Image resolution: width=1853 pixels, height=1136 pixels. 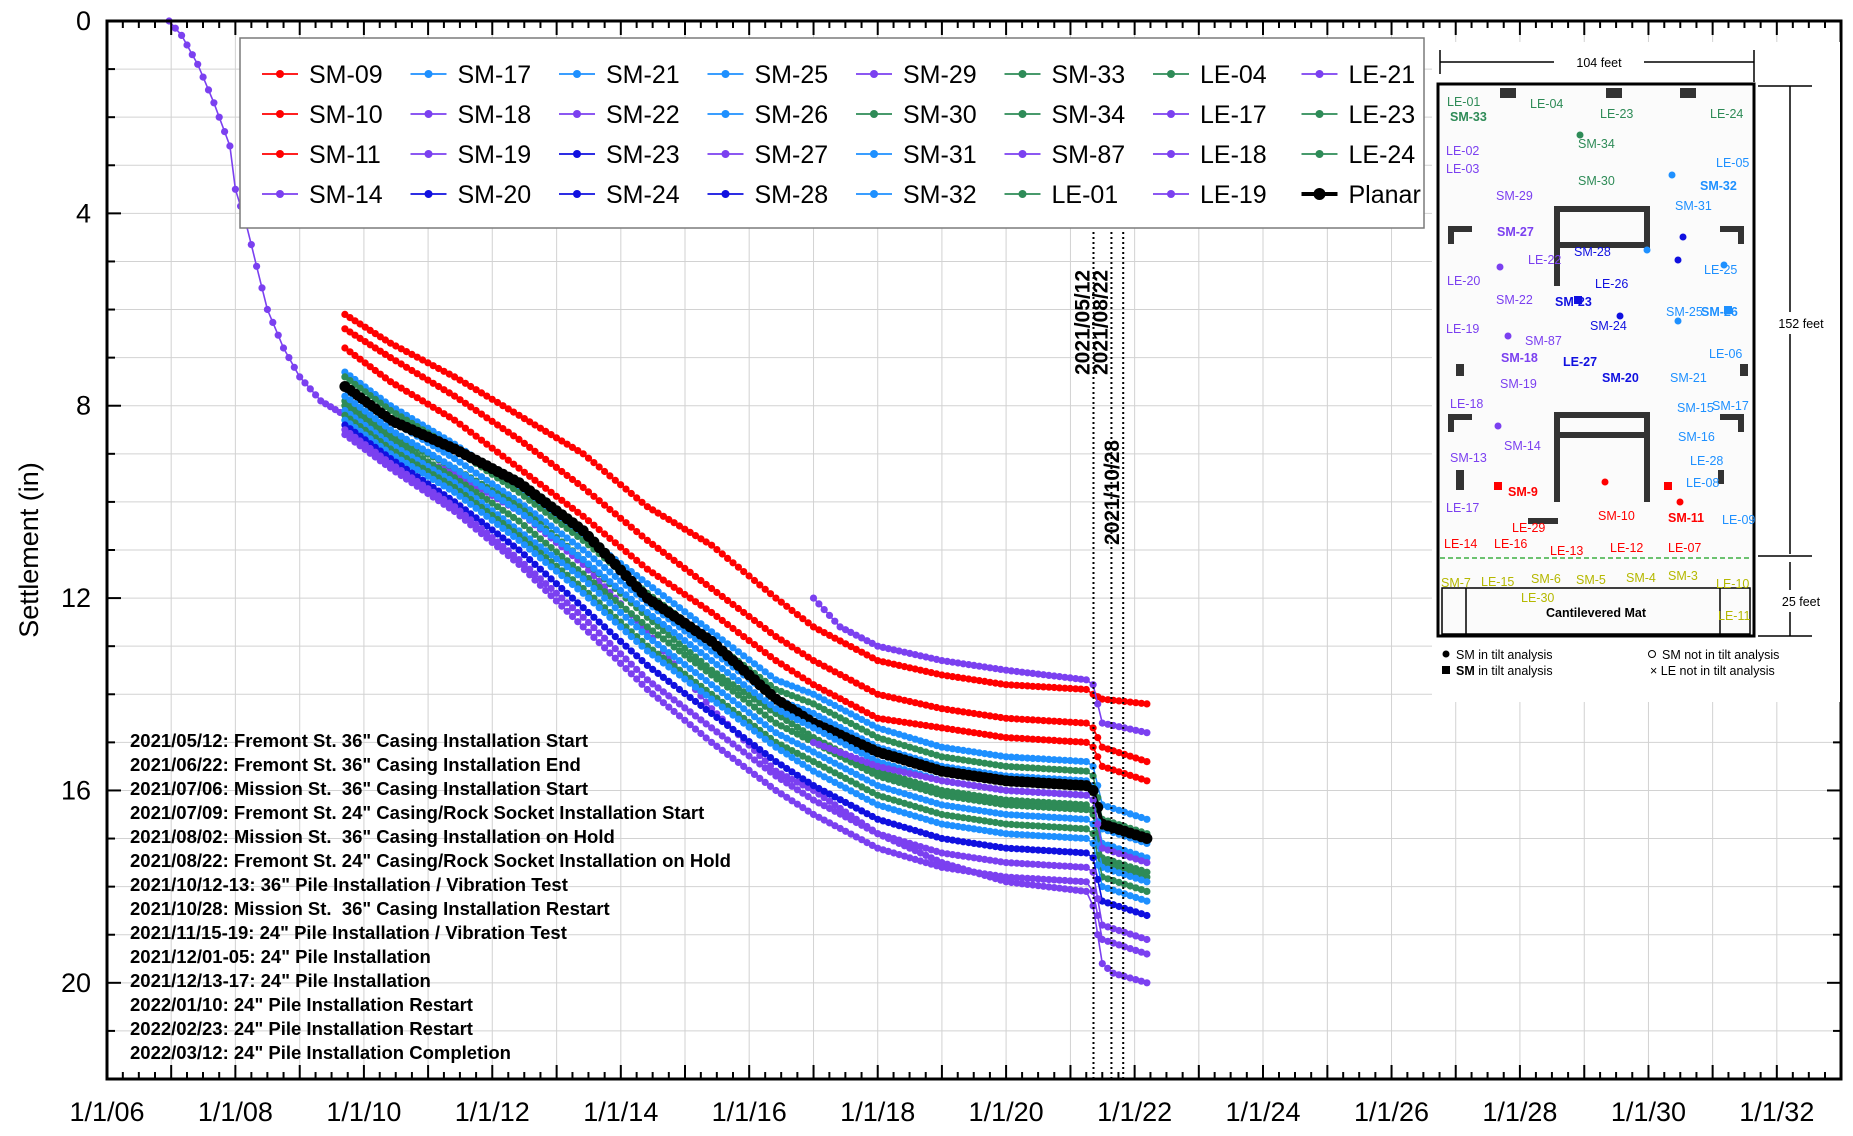 What do you see at coordinates (767, 195) in the screenshot?
I see `legend-entry-sm-28: SM-28` at bounding box center [767, 195].